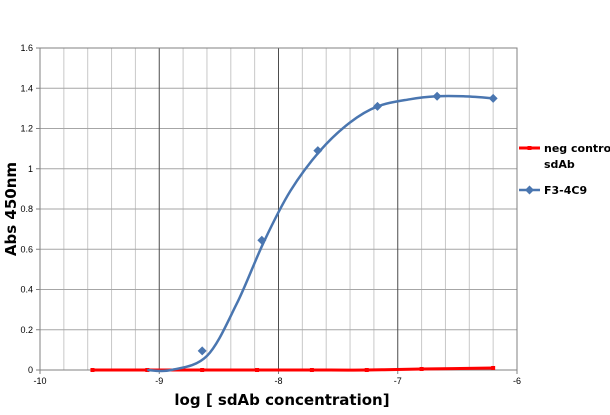 Image resolution: width=610 pixels, height=415 pixels. I want to click on y-tick-label: 1.4, so click(26, 88).